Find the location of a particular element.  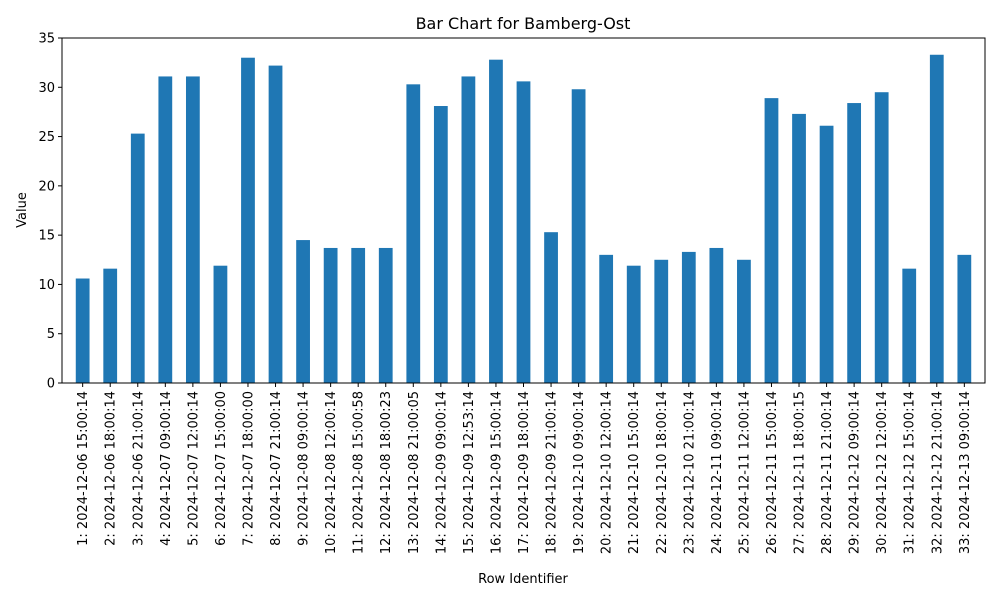

x-tick-label: 16: 2024-12-09 15:00:14 is located at coordinates (496, 472).